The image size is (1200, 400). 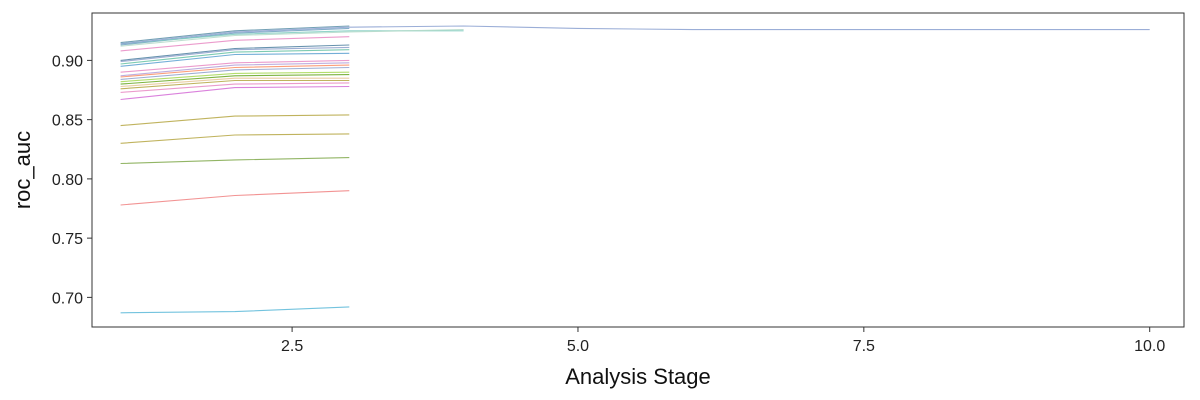 I want to click on x-axis: 2.5 5.0 7.5 10.0, so click(x=723, y=341).